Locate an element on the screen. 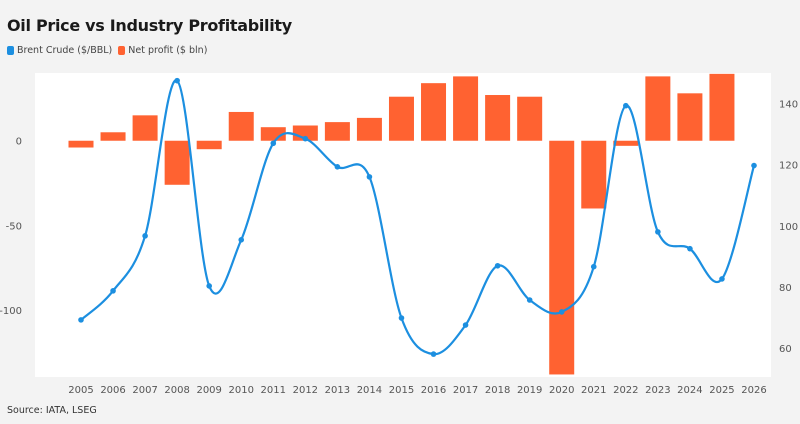  bar-net-profit-2008 is located at coordinates (177, 162).